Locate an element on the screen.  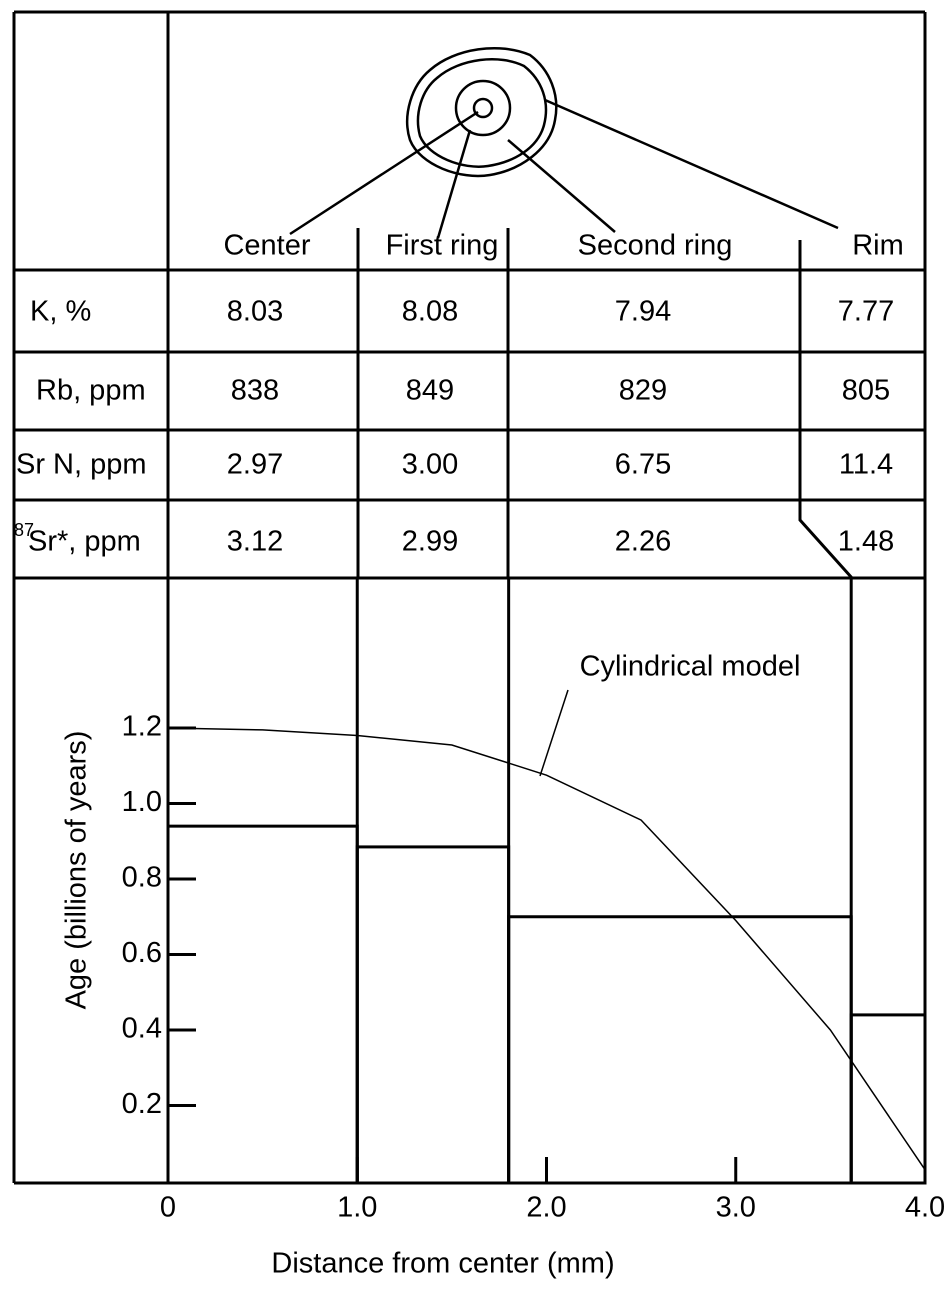
table-cell: 11.4 is located at coordinates (866, 465).